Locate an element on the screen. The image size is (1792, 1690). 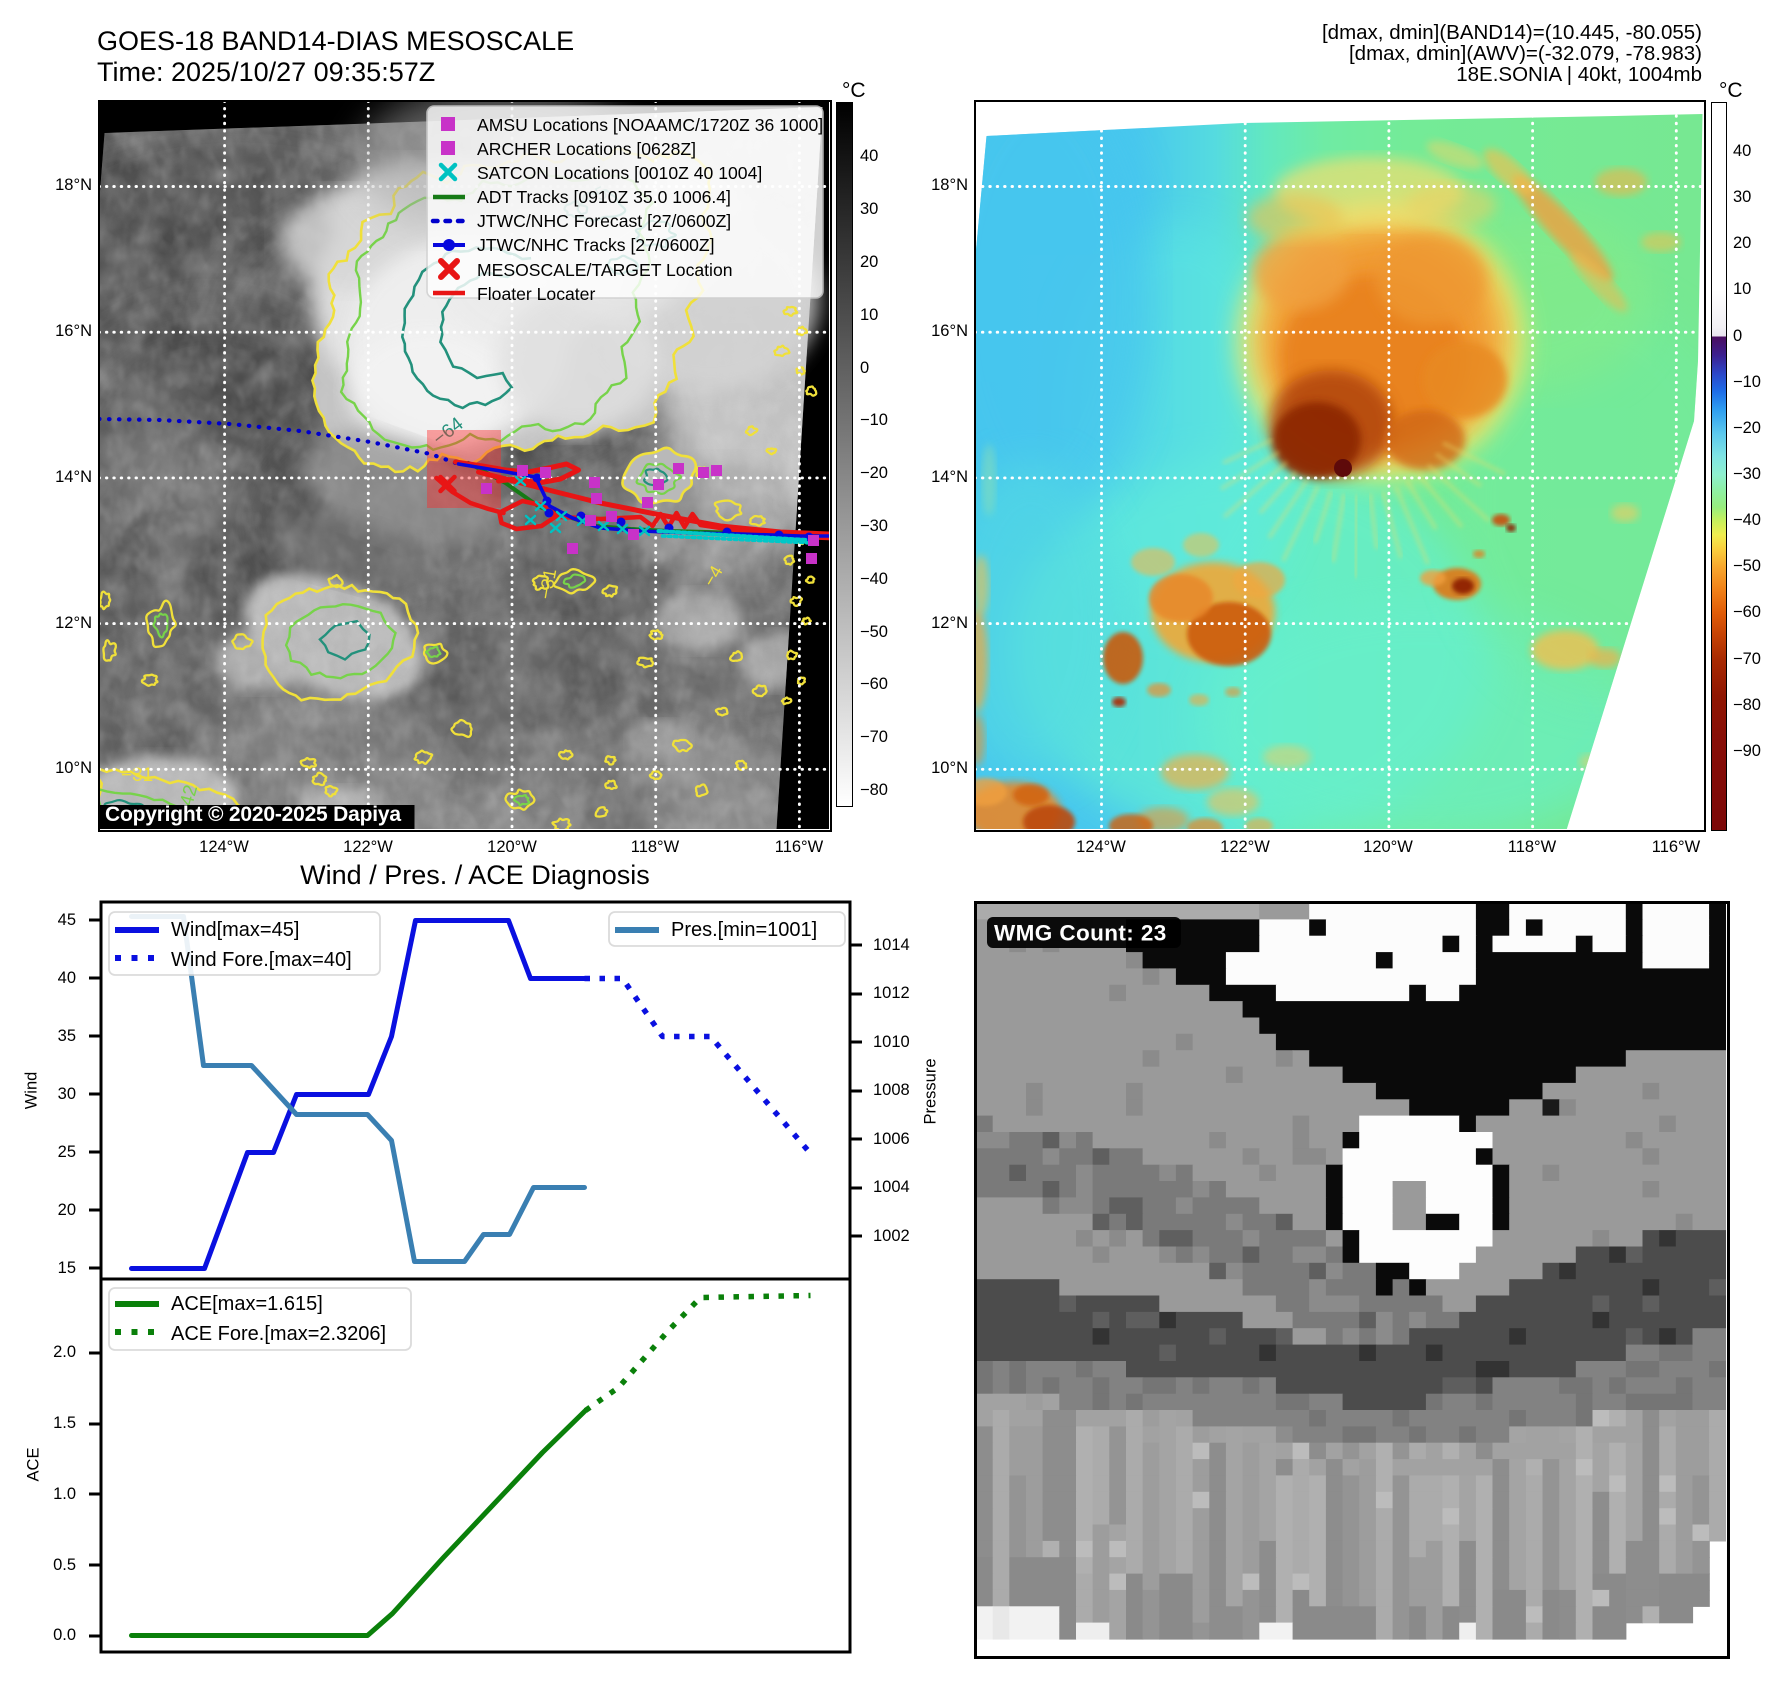
svg-text: ACE Fore.[max=2.3206] is located at coordinates (278, 1334).